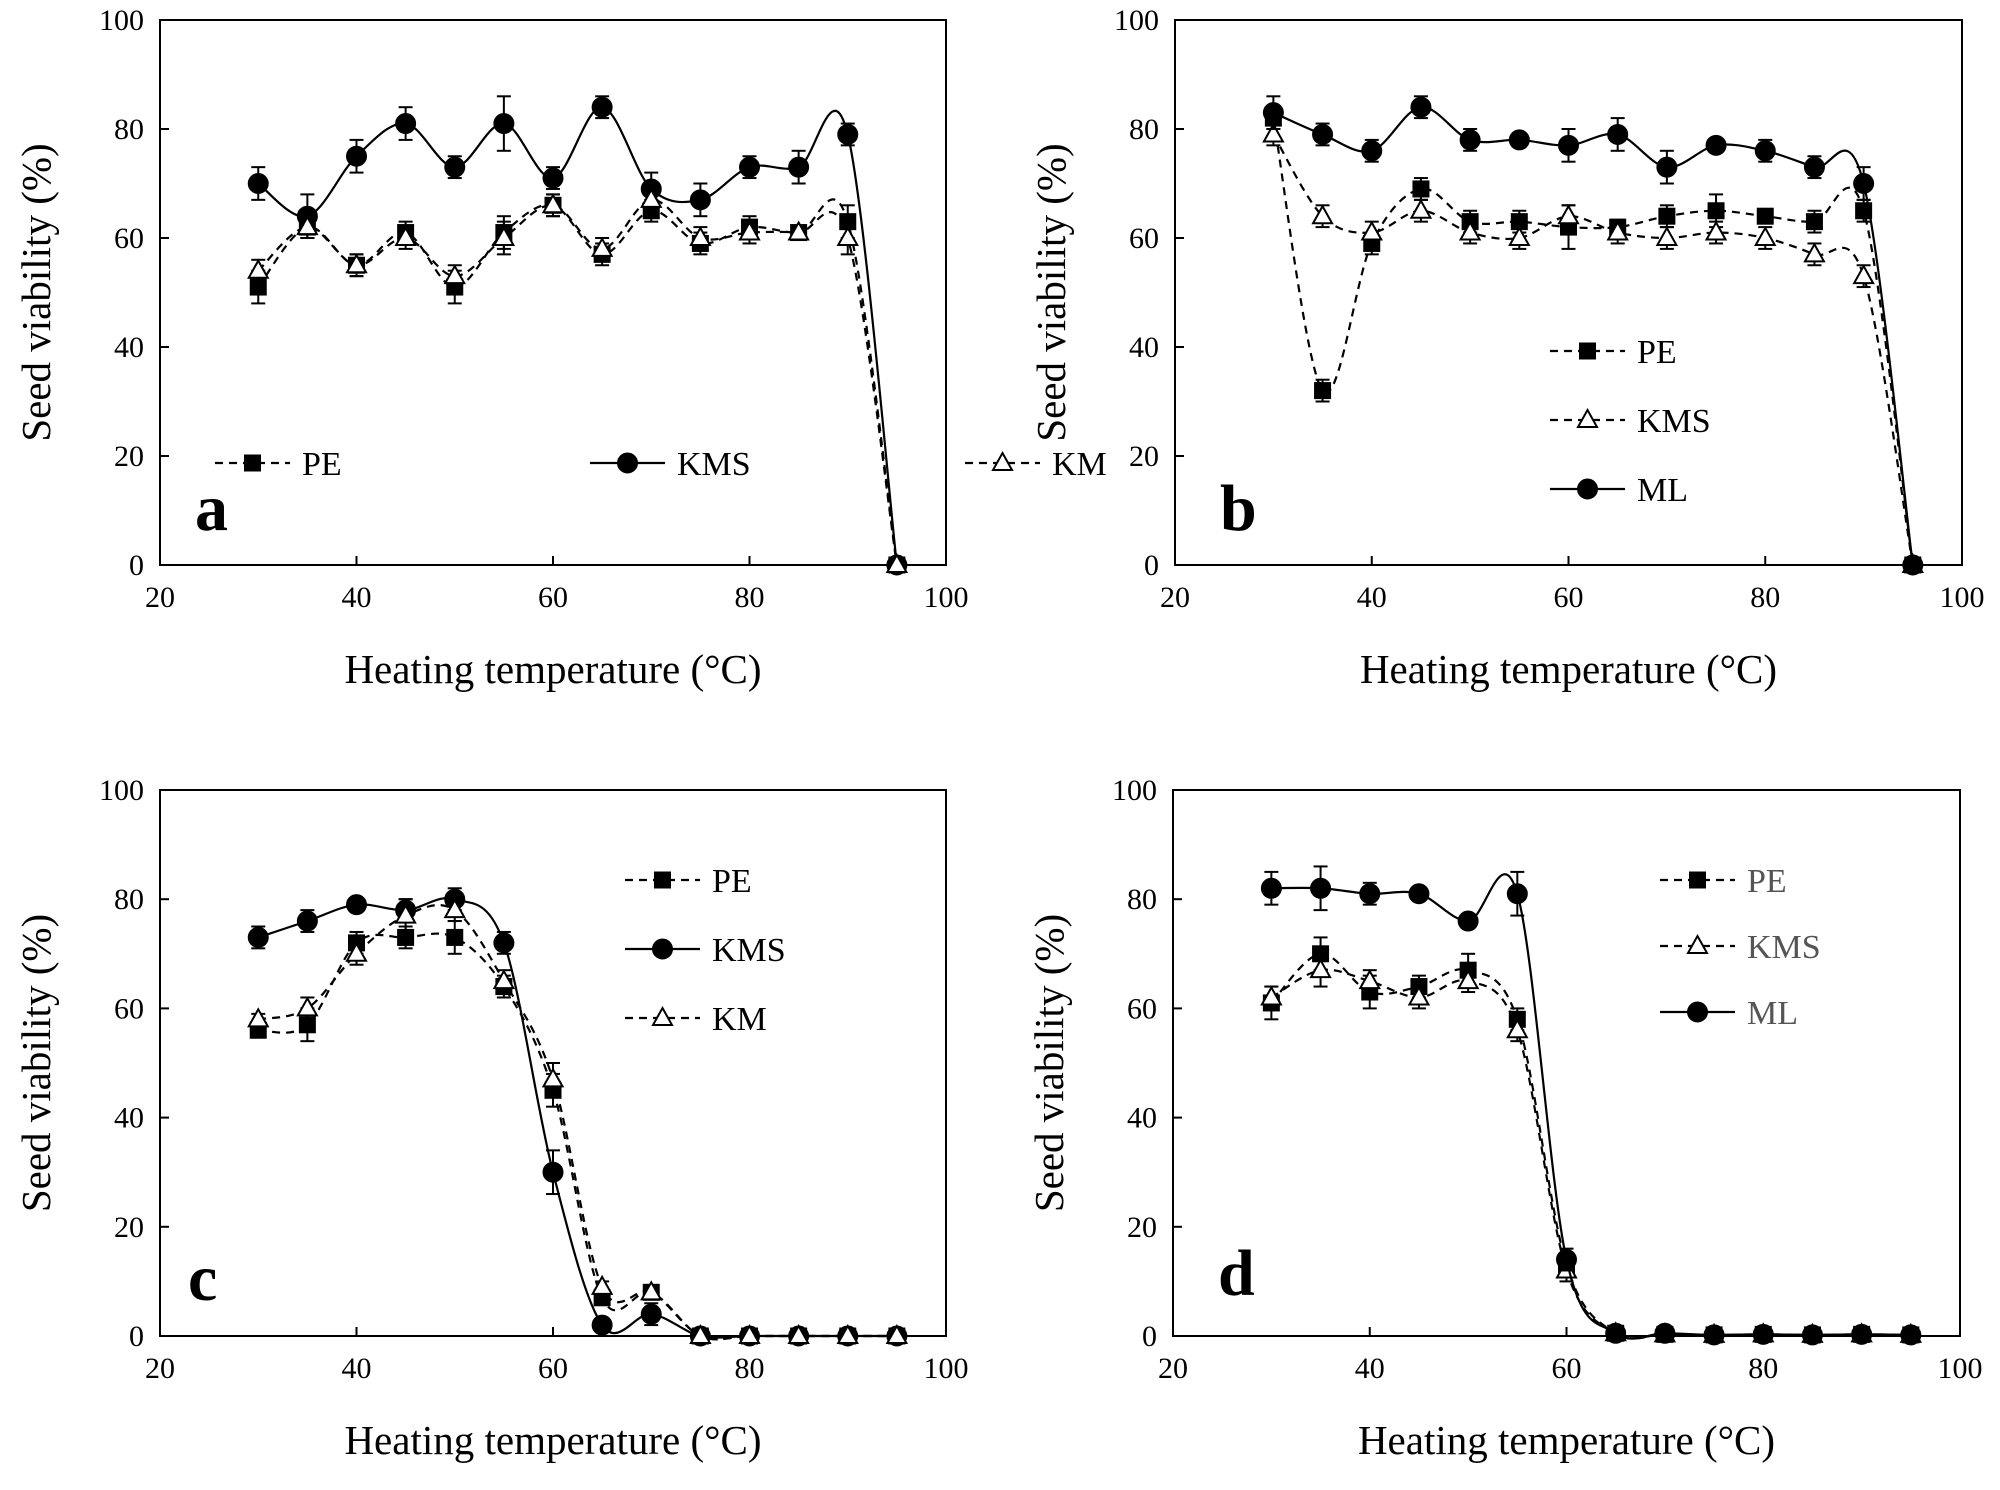  I want to click on x-tick-label: 20, so click(1175, 597).